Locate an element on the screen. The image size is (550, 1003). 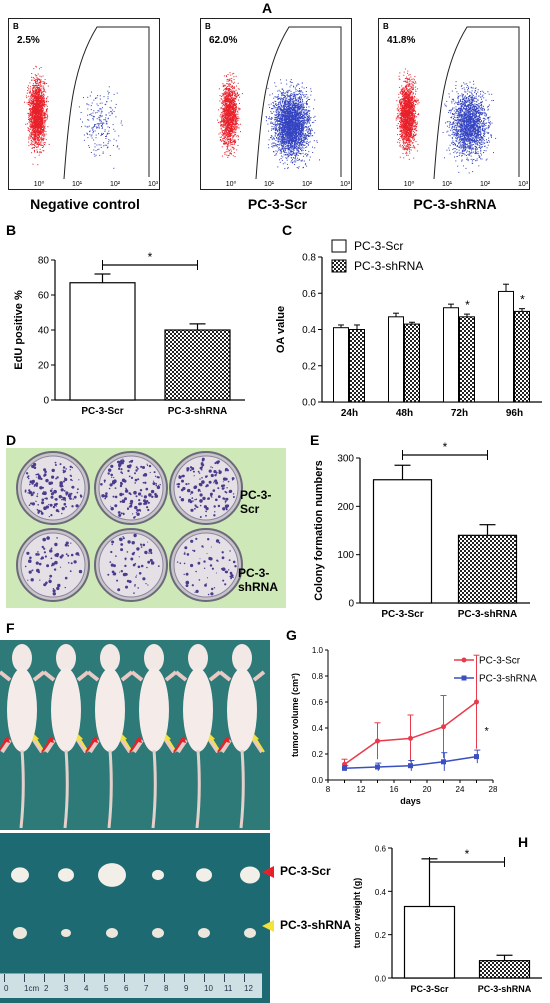
flow-tick-label: 10⁰ is located at coordinates (231, 184).